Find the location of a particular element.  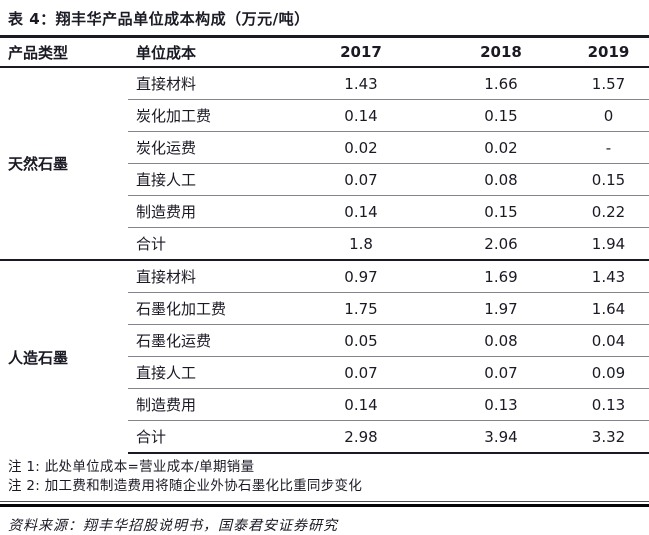

group-label-natural-graphite: 天然石墨 is located at coordinates (38, 164).